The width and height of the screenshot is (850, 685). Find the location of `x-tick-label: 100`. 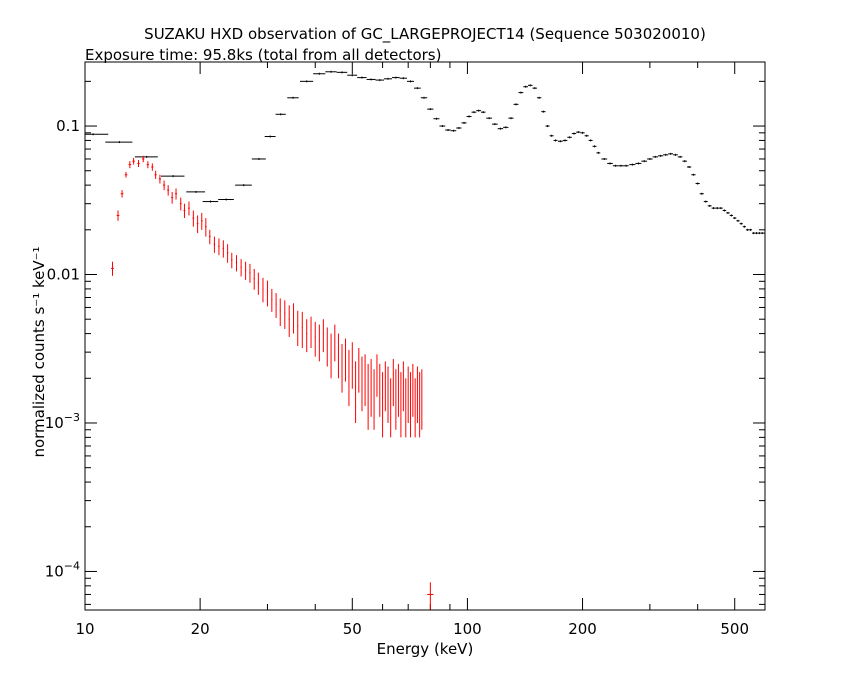

x-tick-label: 100 is located at coordinates (467, 629).